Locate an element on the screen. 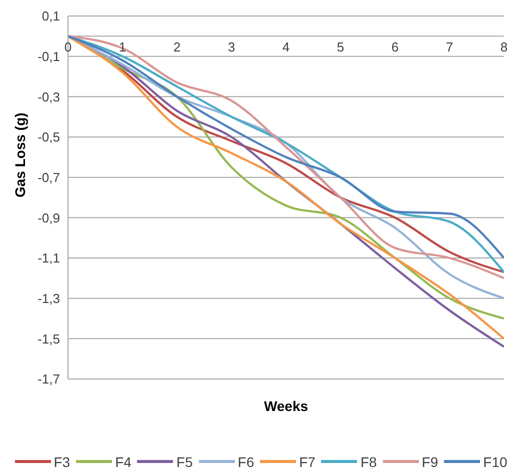  x-tick-label: 0 is located at coordinates (68, 47).